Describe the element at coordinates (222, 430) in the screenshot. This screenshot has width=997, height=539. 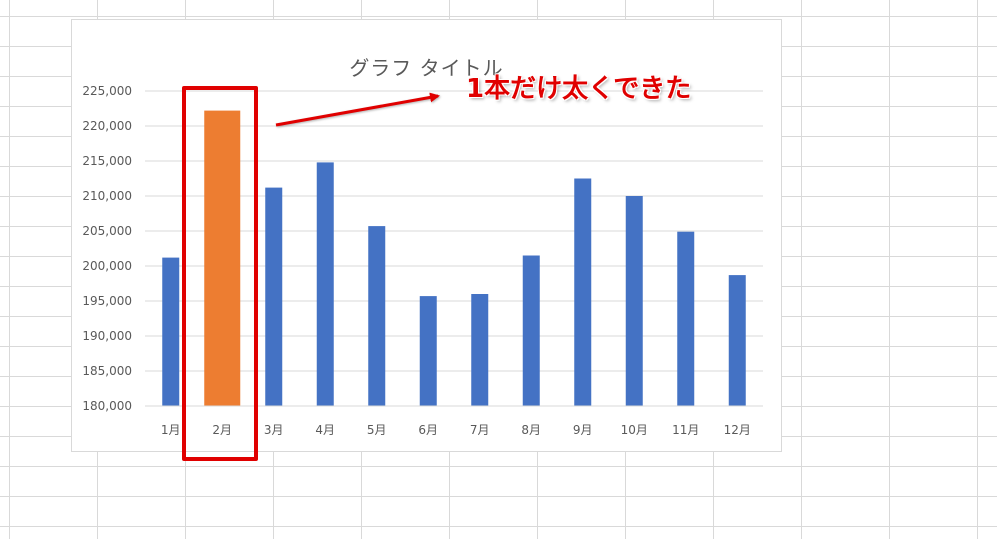
I see `x-tick-label: 2月` at that location.